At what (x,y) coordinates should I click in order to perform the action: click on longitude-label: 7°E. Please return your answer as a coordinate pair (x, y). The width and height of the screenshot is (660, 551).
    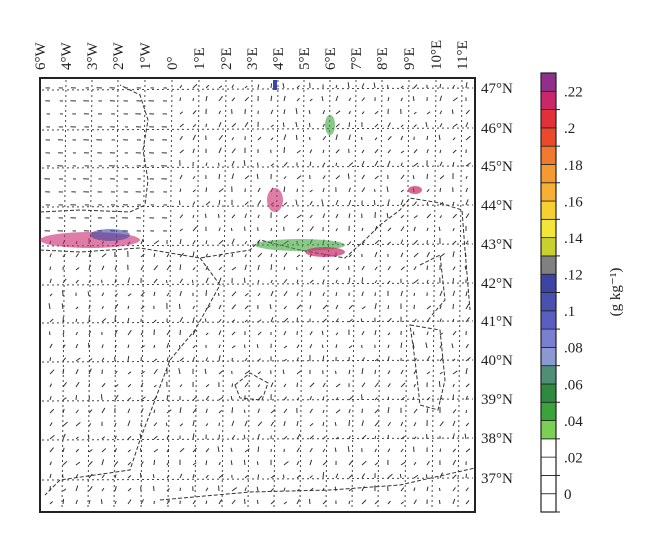
    Looking at the image, I should click on (357, 58).